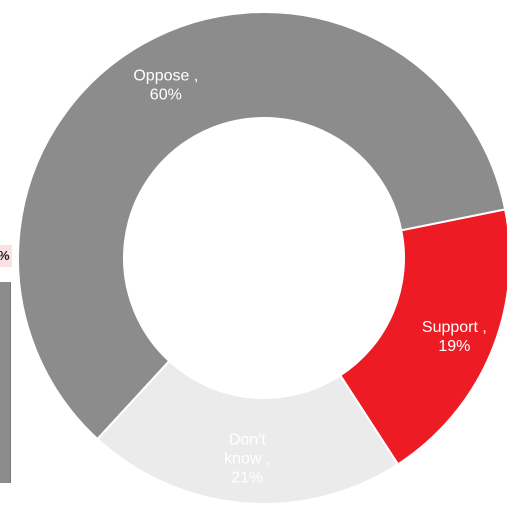  Describe the element at coordinates (247, 477) in the screenshot. I see `slice-label-line: 21%` at that location.